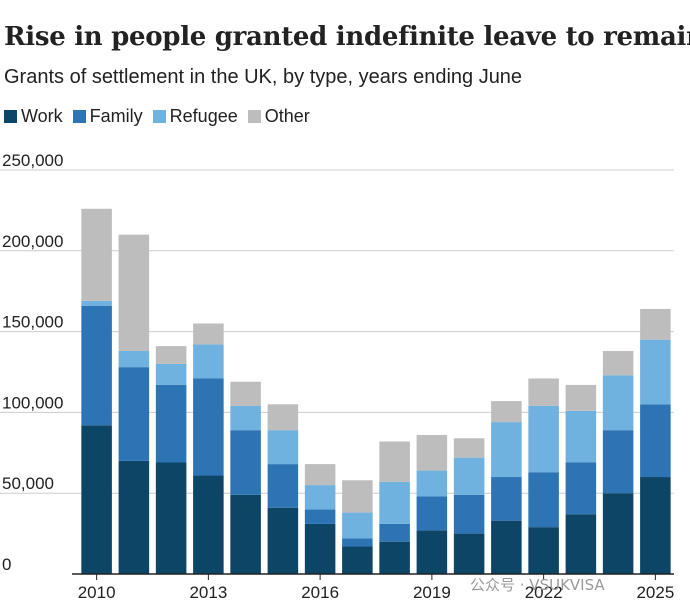  What do you see at coordinates (32, 160) in the screenshot?
I see `y-tick-label: 250,000` at bounding box center [32, 160].